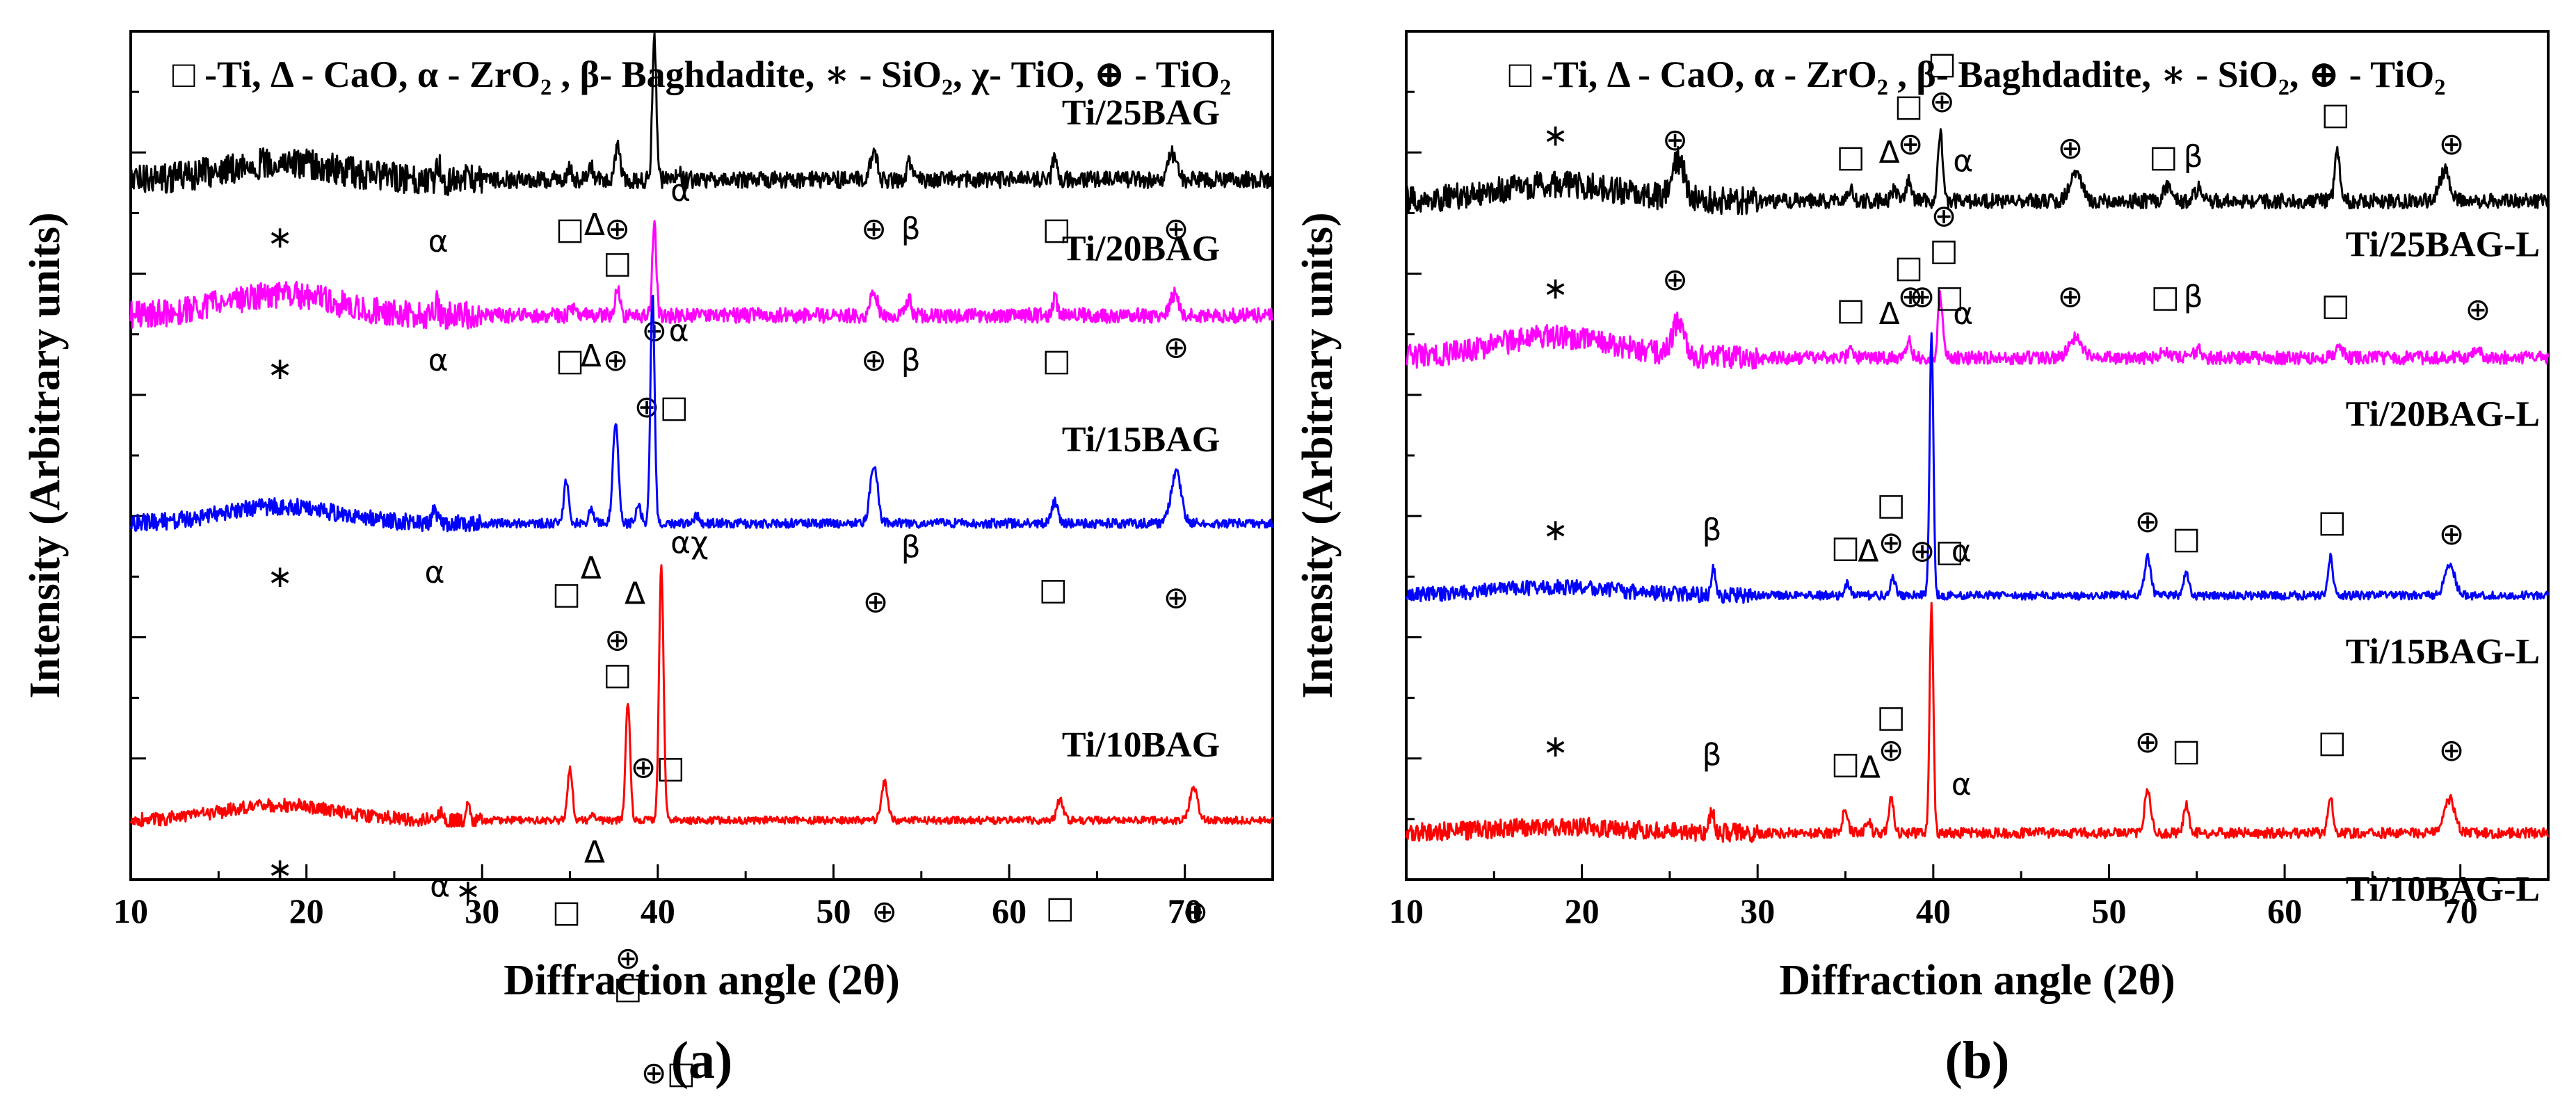 The height and width of the screenshot is (1107, 2576). I want to click on series-label: Ti/15BAG, so click(1141, 440).